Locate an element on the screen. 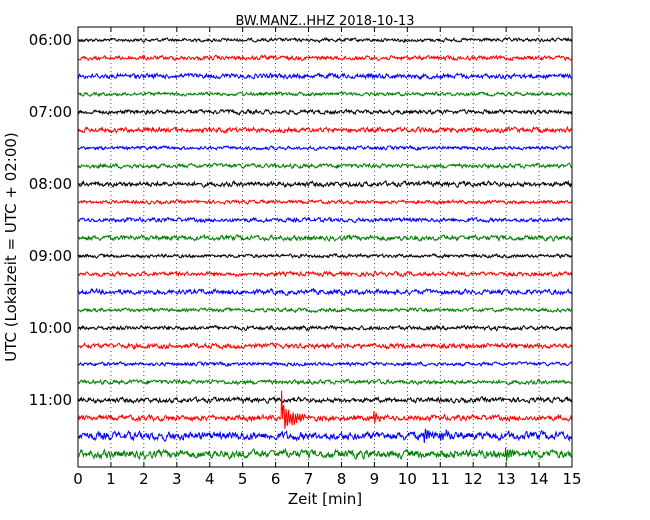 The image size is (650, 520). y-tick-label: 10:00 is located at coordinates (50, 328).